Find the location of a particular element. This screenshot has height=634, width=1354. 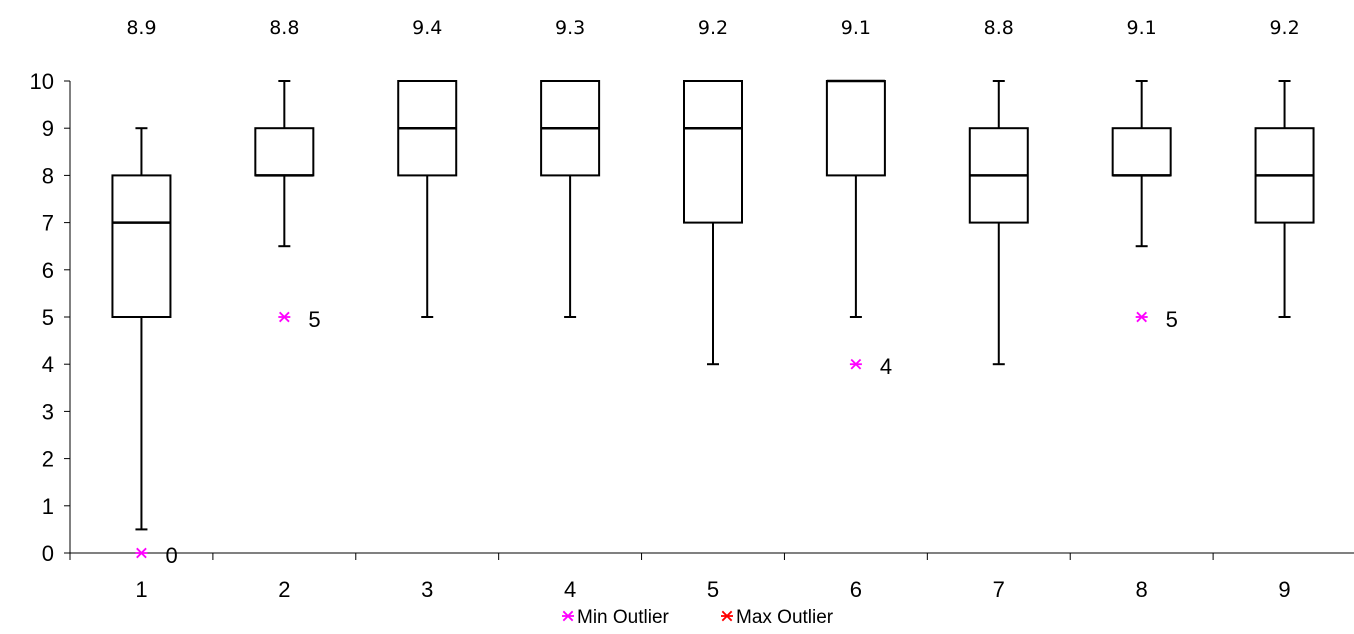

x-tick-label: 4 is located at coordinates (570, 589).